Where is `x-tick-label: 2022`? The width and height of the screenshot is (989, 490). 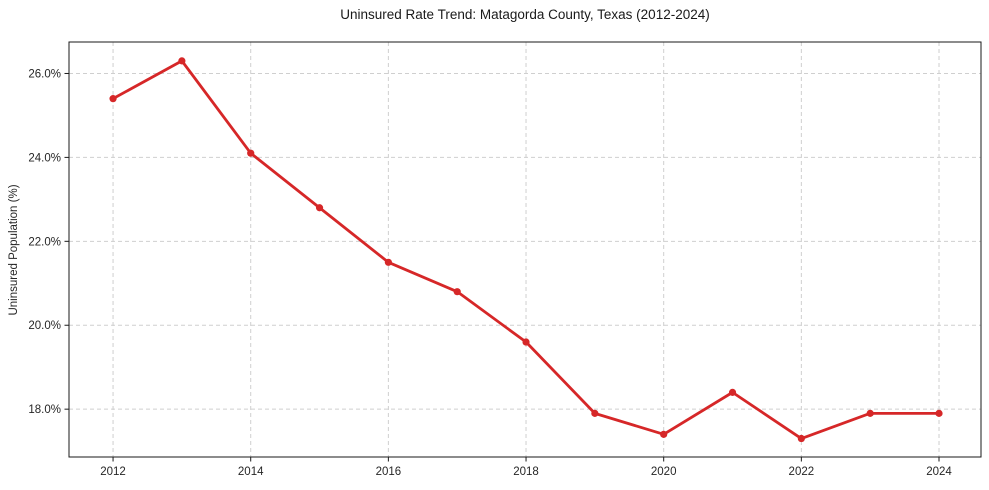 x-tick-label: 2022 is located at coordinates (802, 472).